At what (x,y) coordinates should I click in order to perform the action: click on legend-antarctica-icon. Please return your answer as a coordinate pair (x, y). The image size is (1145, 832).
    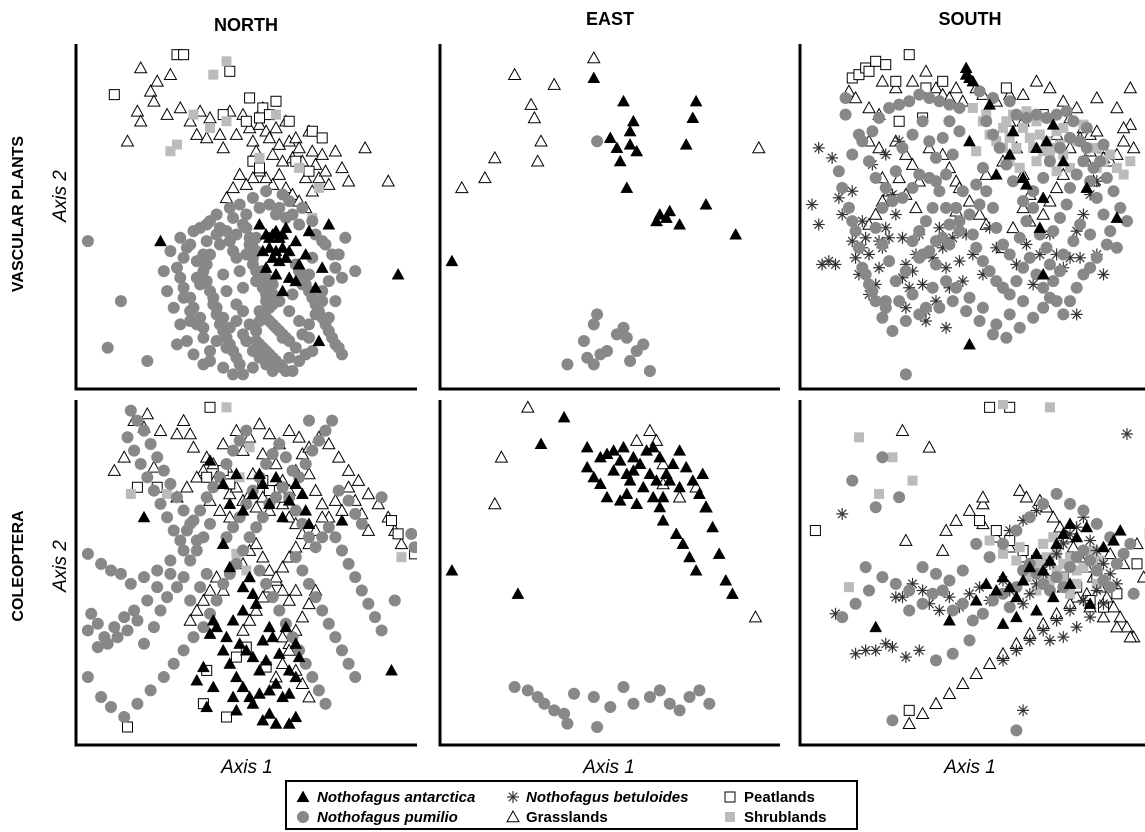
    Looking at the image, I should click on (303, 796).